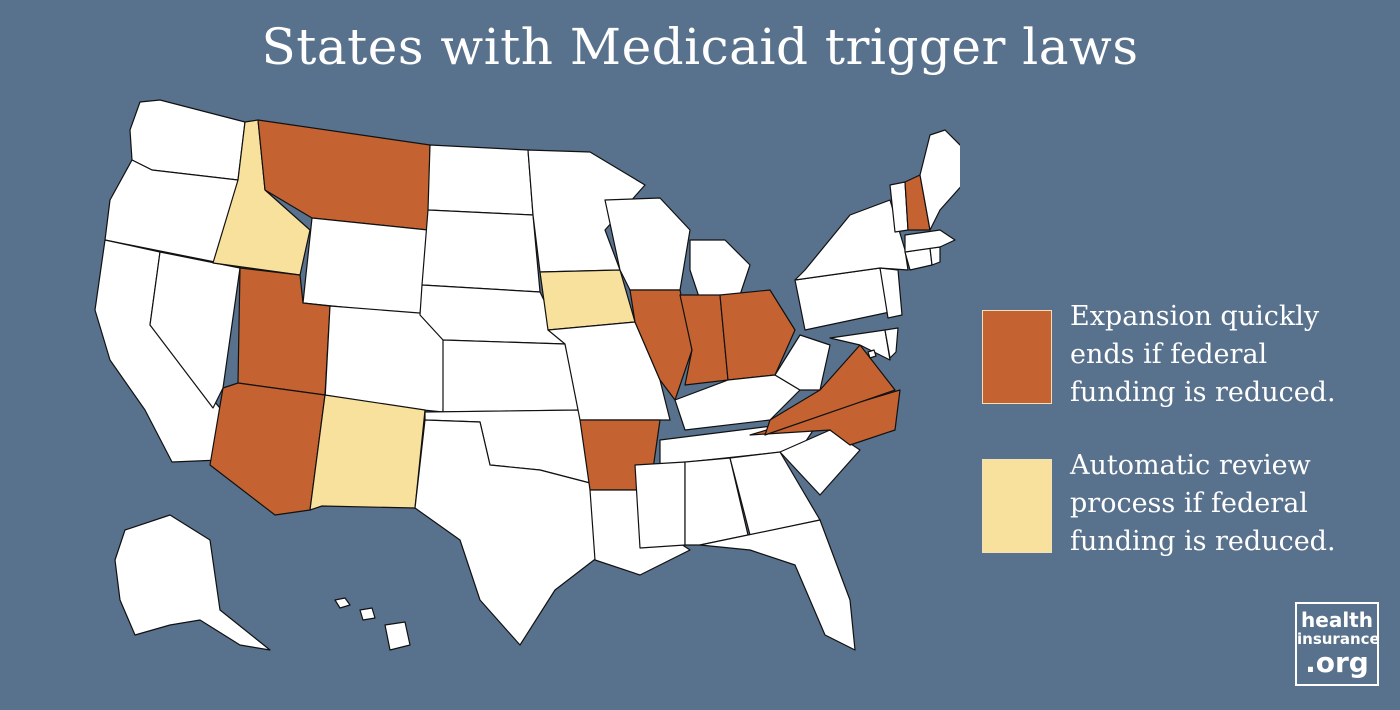  I want to click on state-texas, so click(517, 532).